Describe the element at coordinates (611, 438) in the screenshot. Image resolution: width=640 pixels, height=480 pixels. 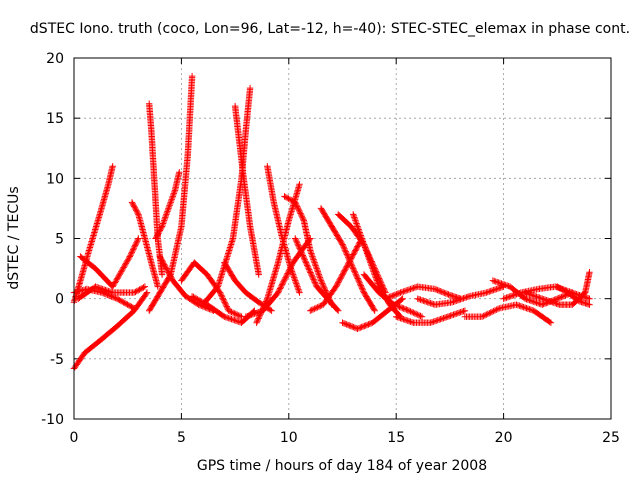
I see `x-tick-label: 25` at that location.